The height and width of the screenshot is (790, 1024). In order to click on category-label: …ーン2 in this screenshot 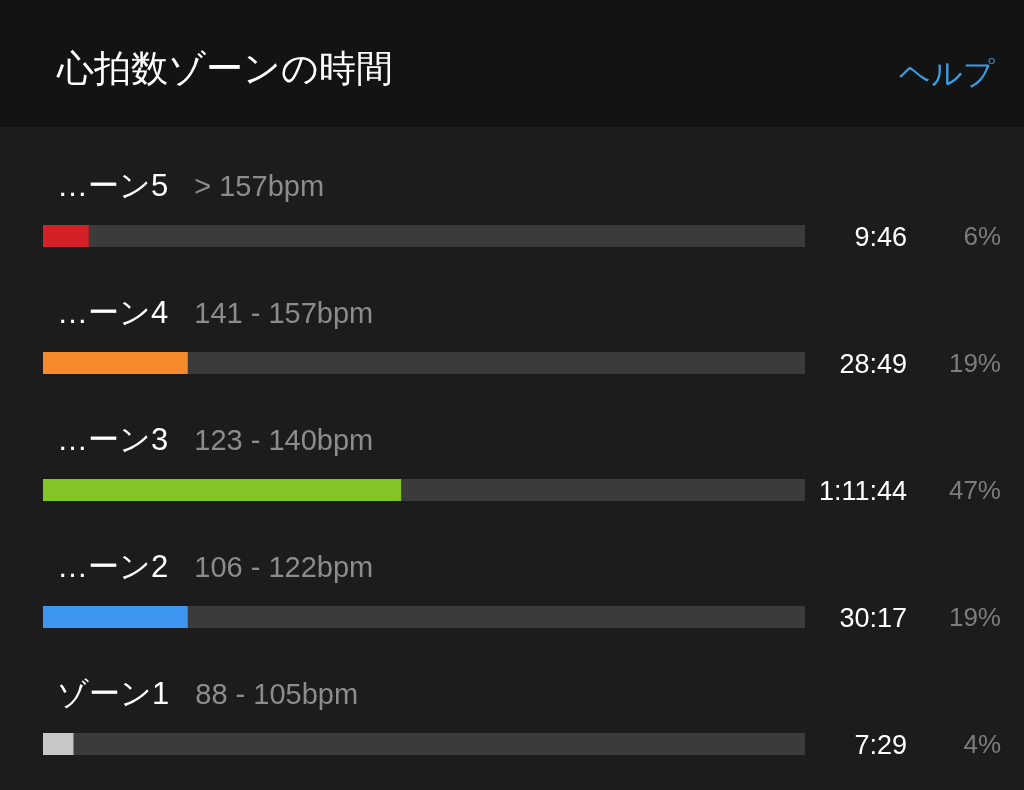, I will do `click(113, 566)`.